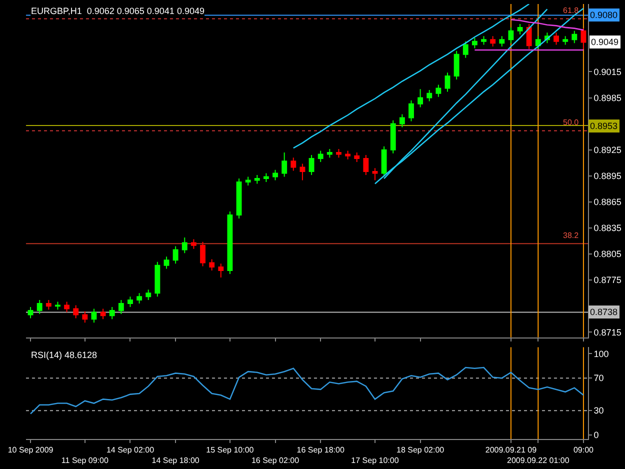  What do you see at coordinates (176, 460) in the screenshot?
I see `x-tick-label: 14 Sep 18:00` at bounding box center [176, 460].